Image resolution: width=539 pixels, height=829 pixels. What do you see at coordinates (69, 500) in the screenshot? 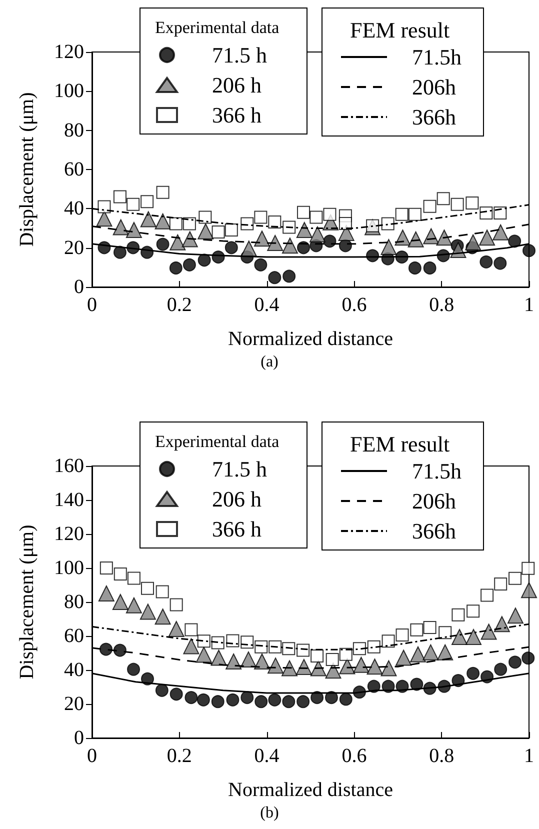
I see `y-tick-label: 140` at bounding box center [69, 500].